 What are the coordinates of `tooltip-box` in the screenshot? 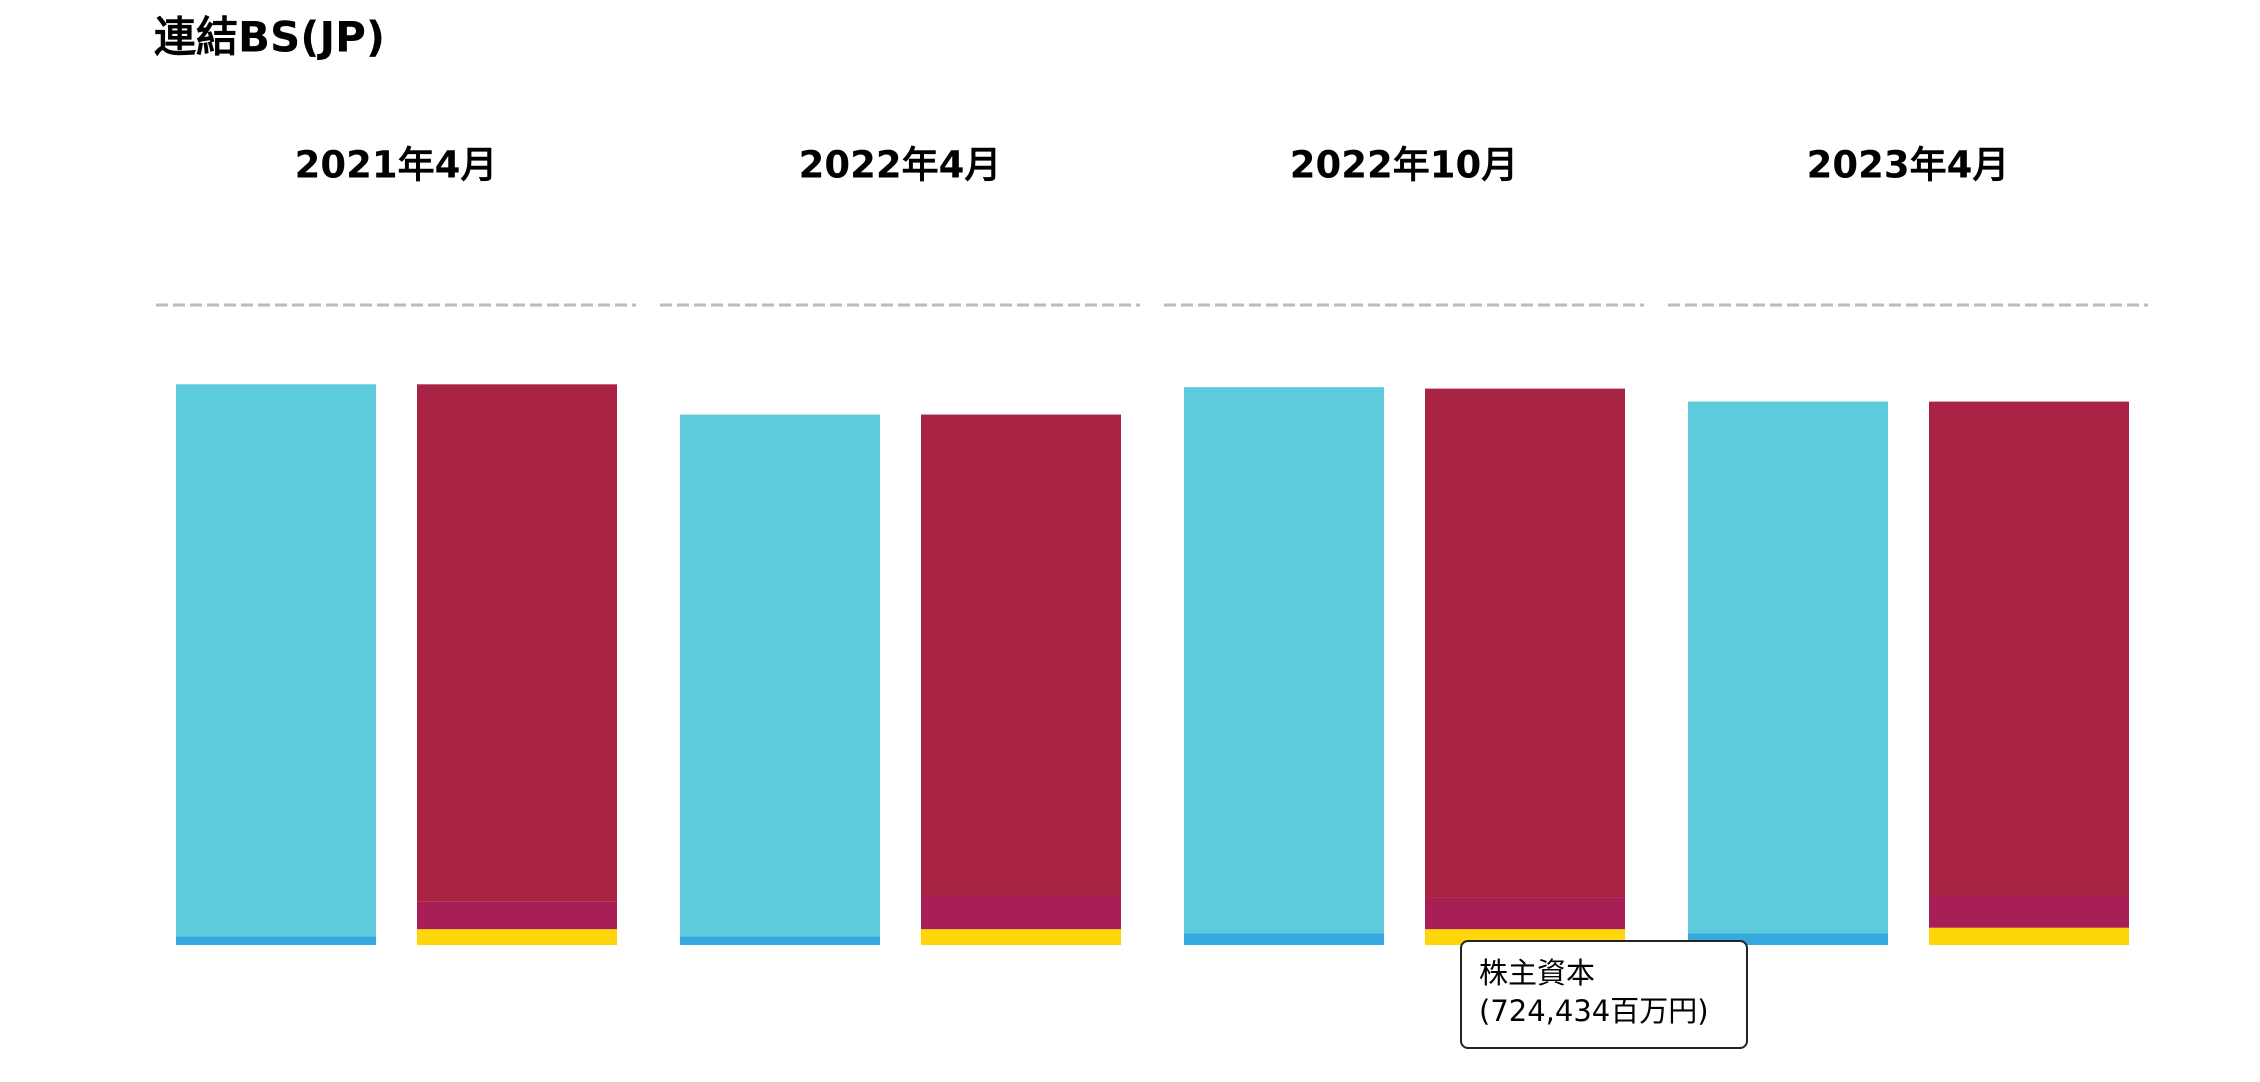 It's located at (1604, 994).